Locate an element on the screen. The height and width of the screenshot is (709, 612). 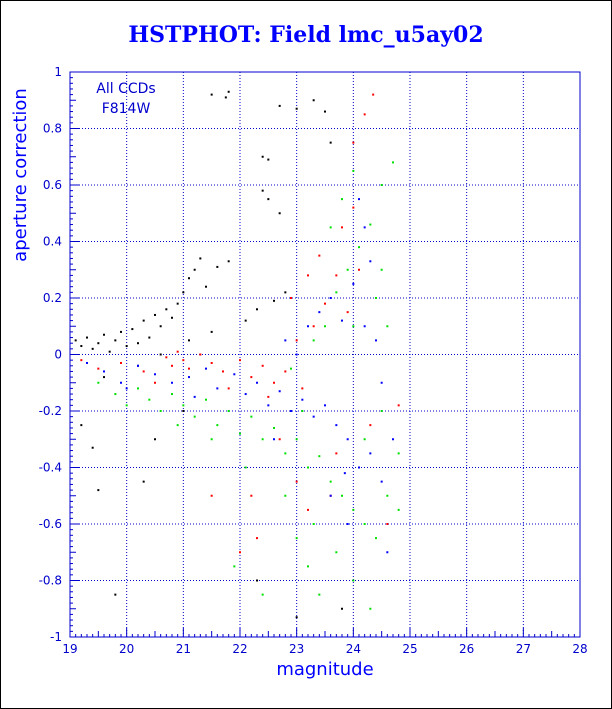
y-tick-label: 0.8 is located at coordinates (52, 129).